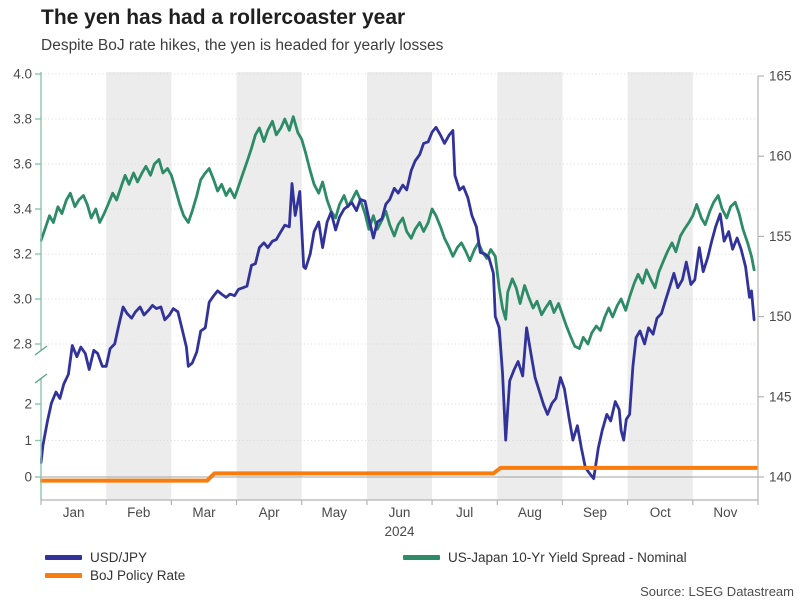 This screenshot has width=802, height=605. What do you see at coordinates (204, 512) in the screenshot?
I see `svg-text: Mar` at bounding box center [204, 512].